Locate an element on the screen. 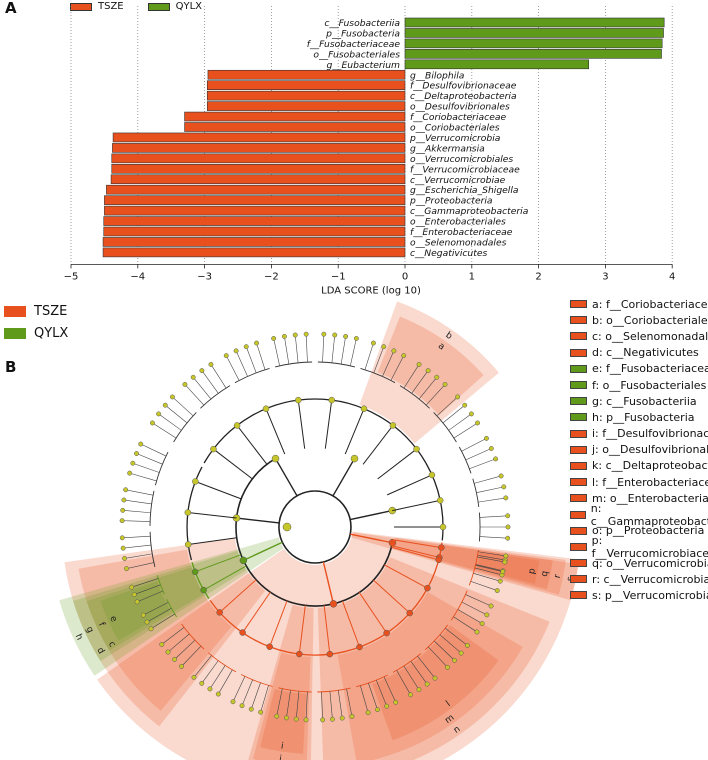 The height and width of the screenshot is (760, 708). legend-text: f: o__Fusobacteriales is located at coordinates (649, 385).